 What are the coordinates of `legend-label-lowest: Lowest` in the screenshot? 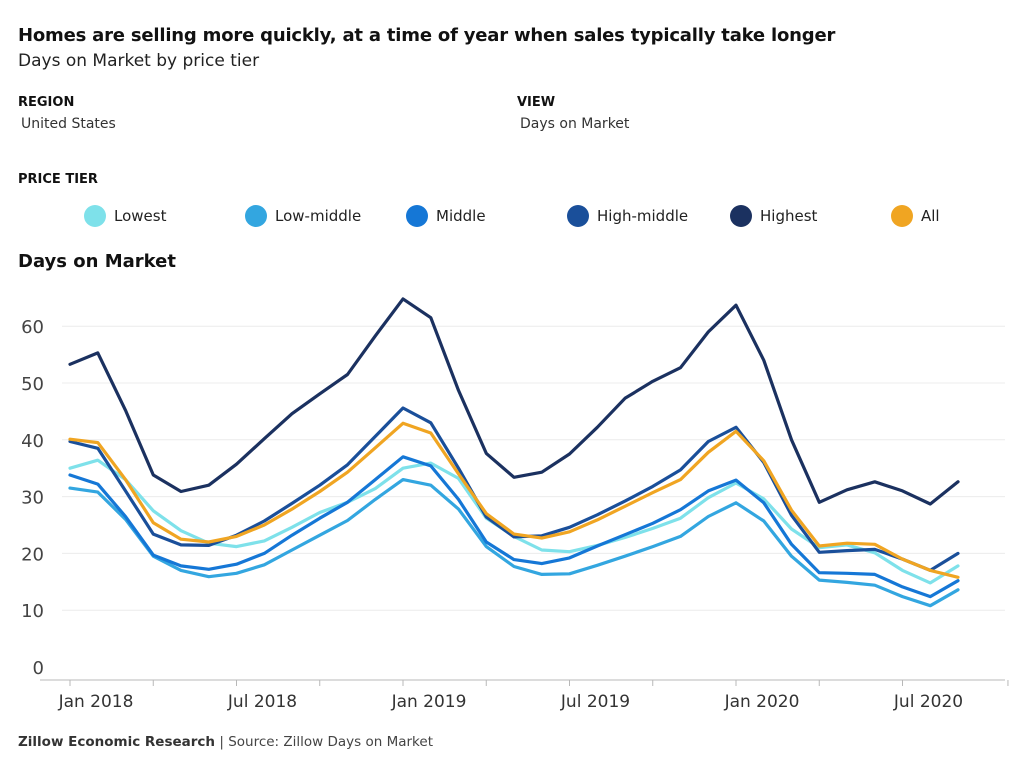 It's located at (140, 216).